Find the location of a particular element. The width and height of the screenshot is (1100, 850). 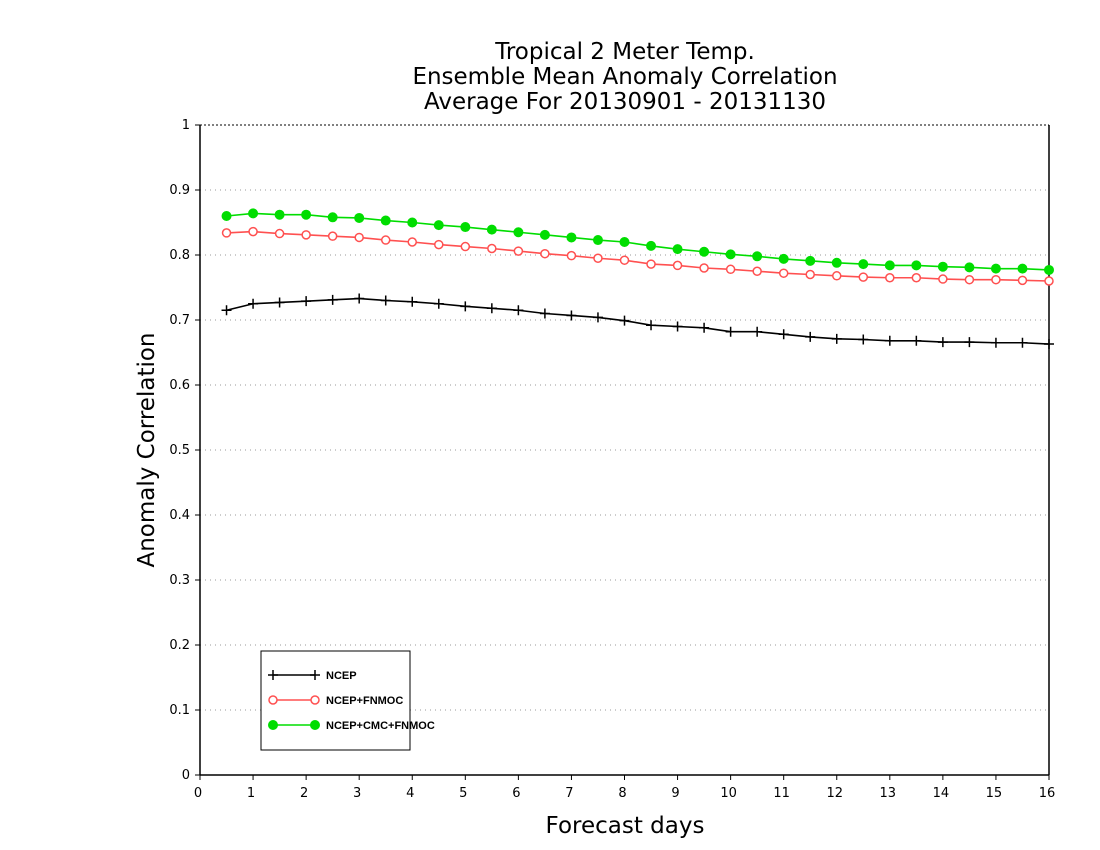

y-tick-label-8: 0.8 is located at coordinates (179, 255).